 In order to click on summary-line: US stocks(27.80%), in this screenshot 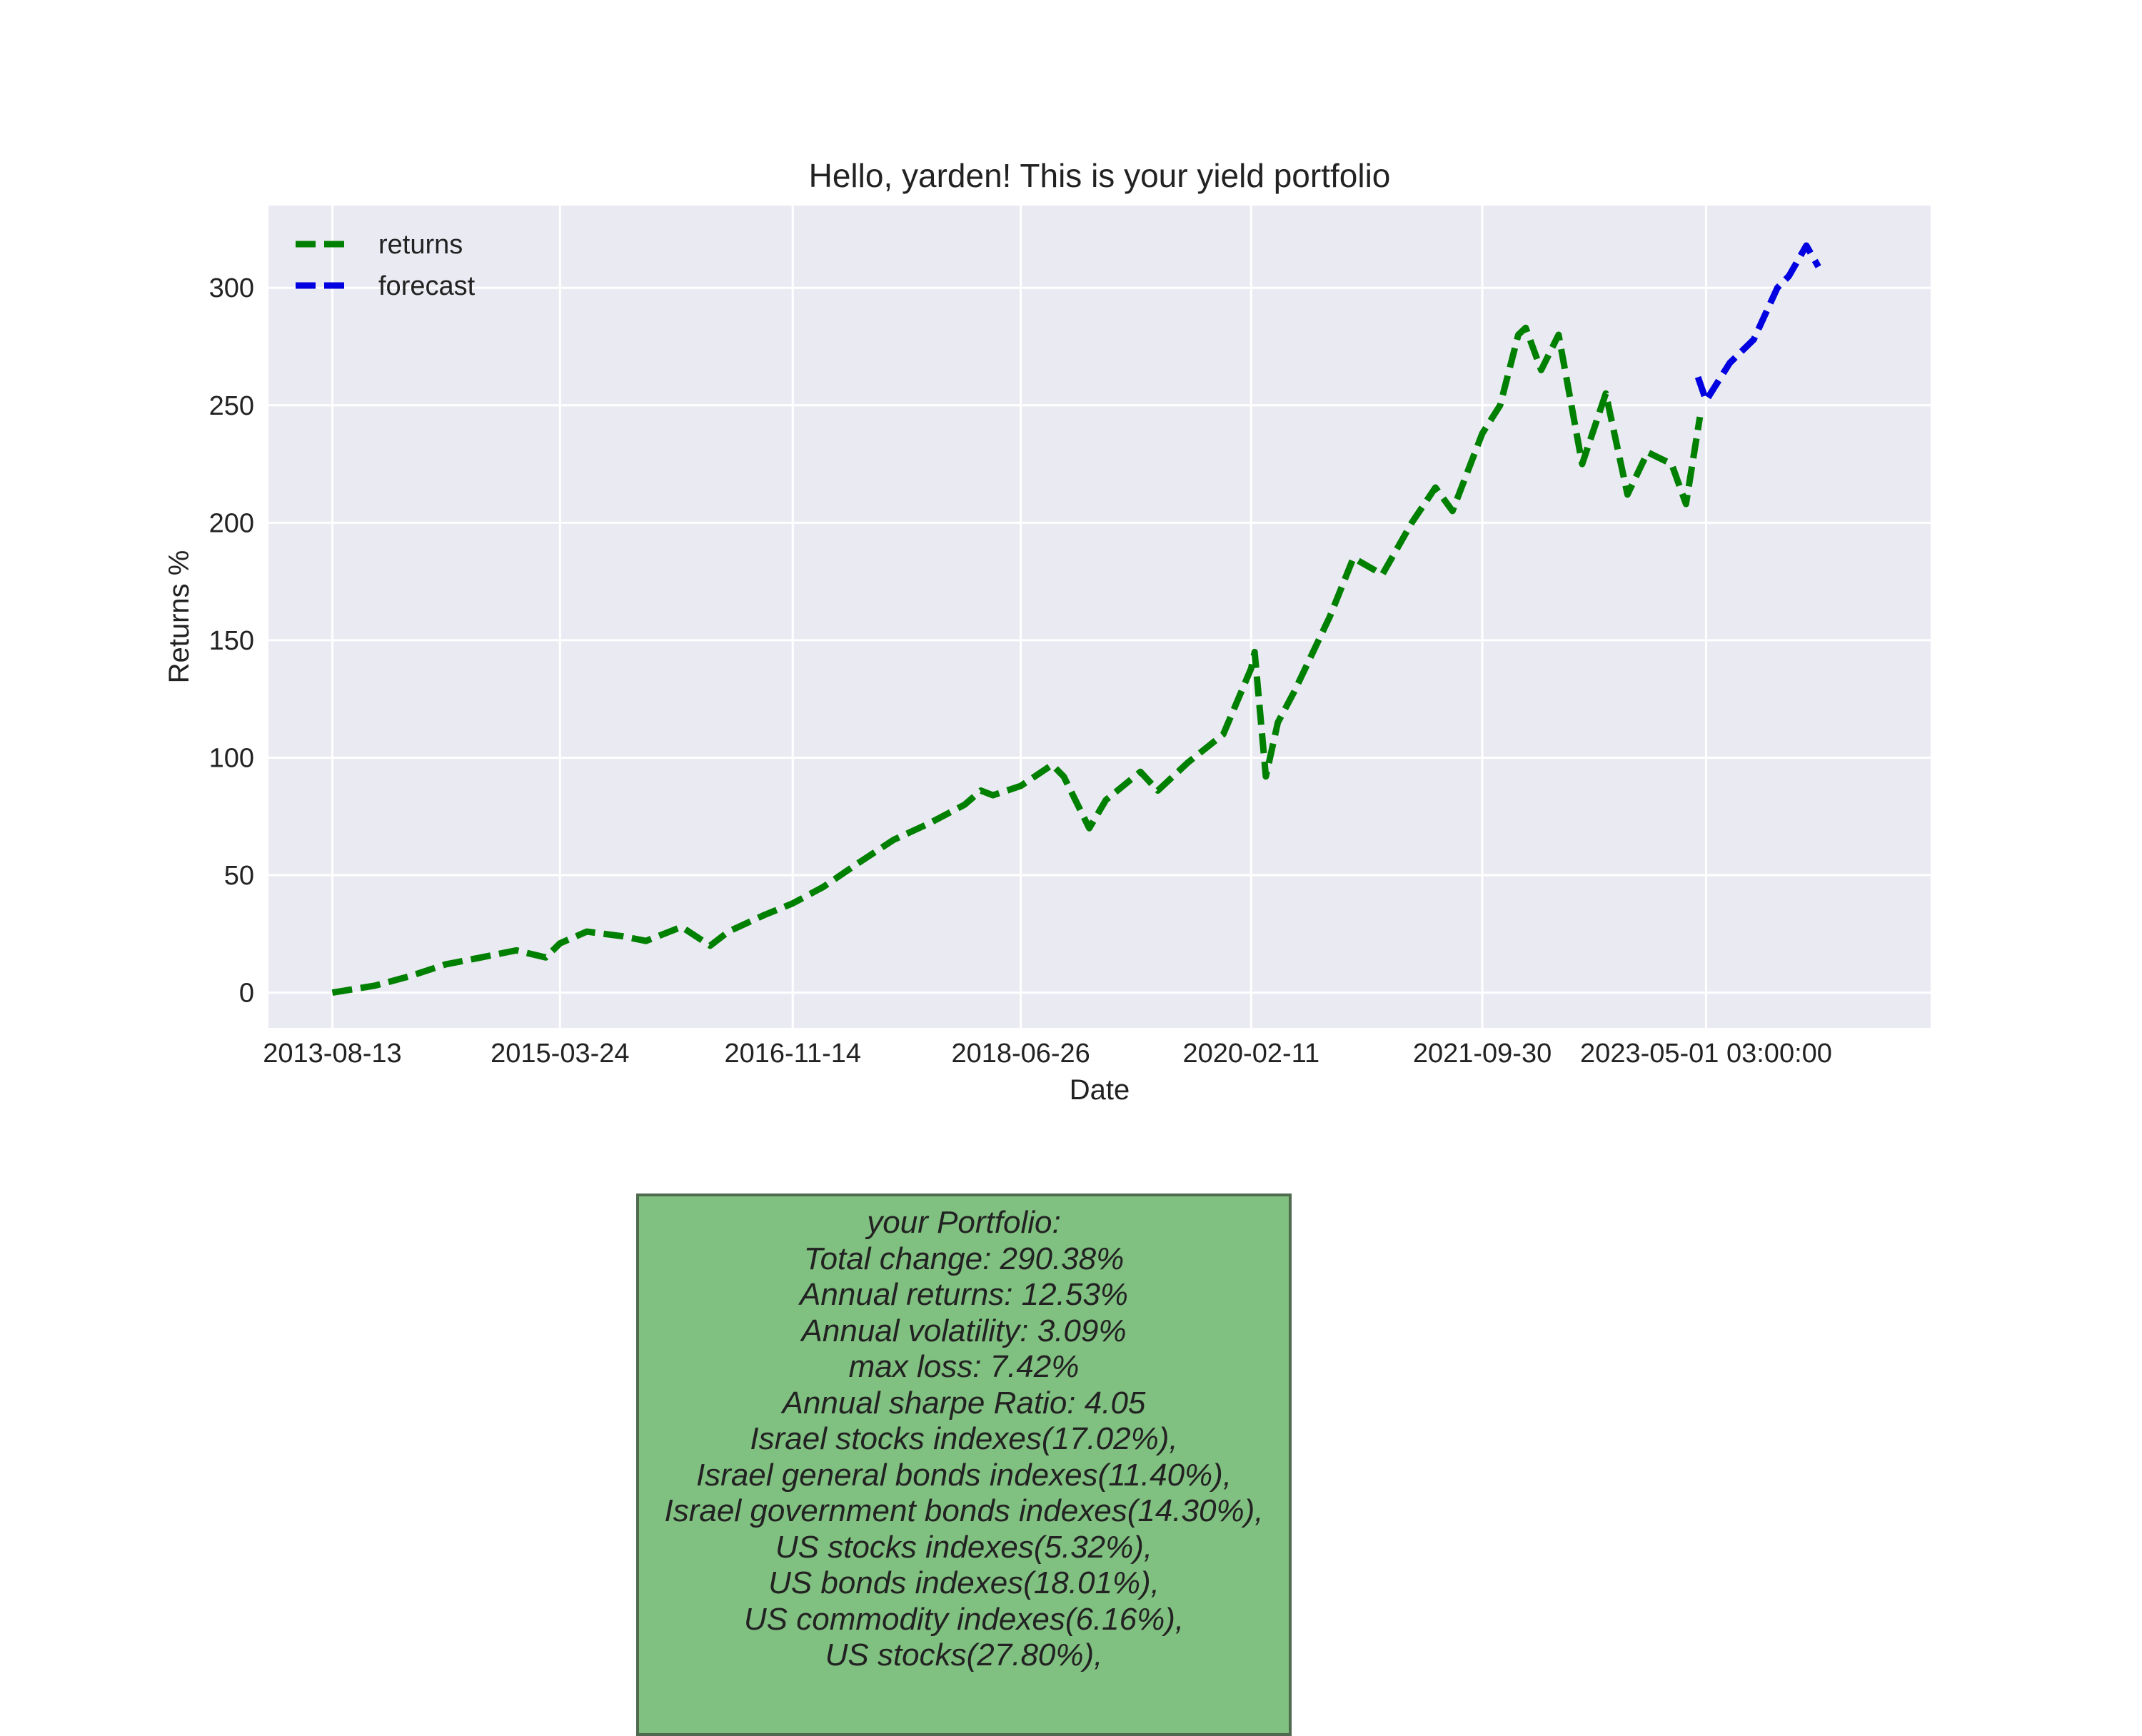, I will do `click(964, 1654)`.